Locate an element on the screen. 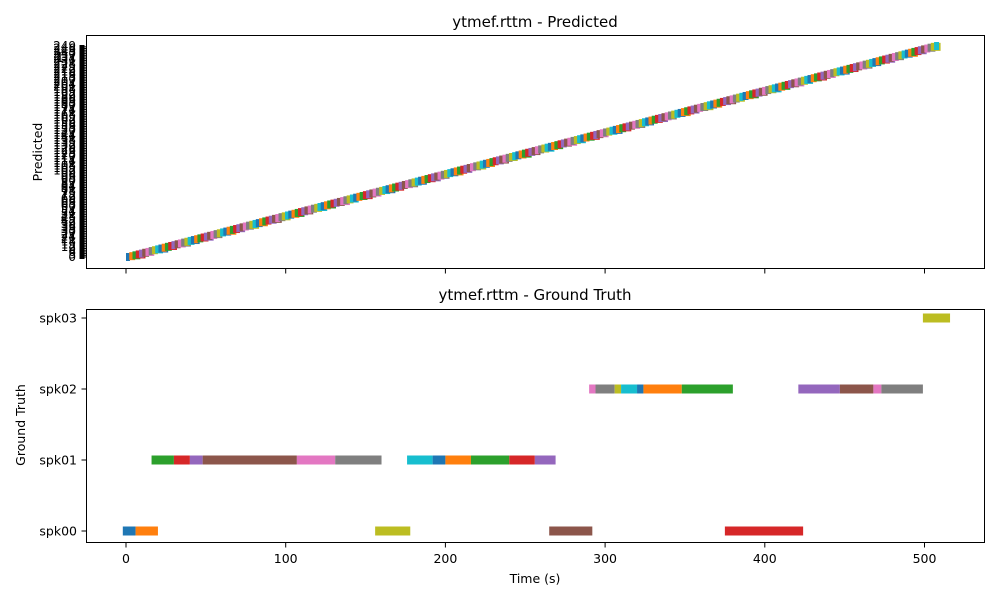 Image resolution: width=1000 pixels, height=604 pixels. x-tick-label: 300 is located at coordinates (605, 558).